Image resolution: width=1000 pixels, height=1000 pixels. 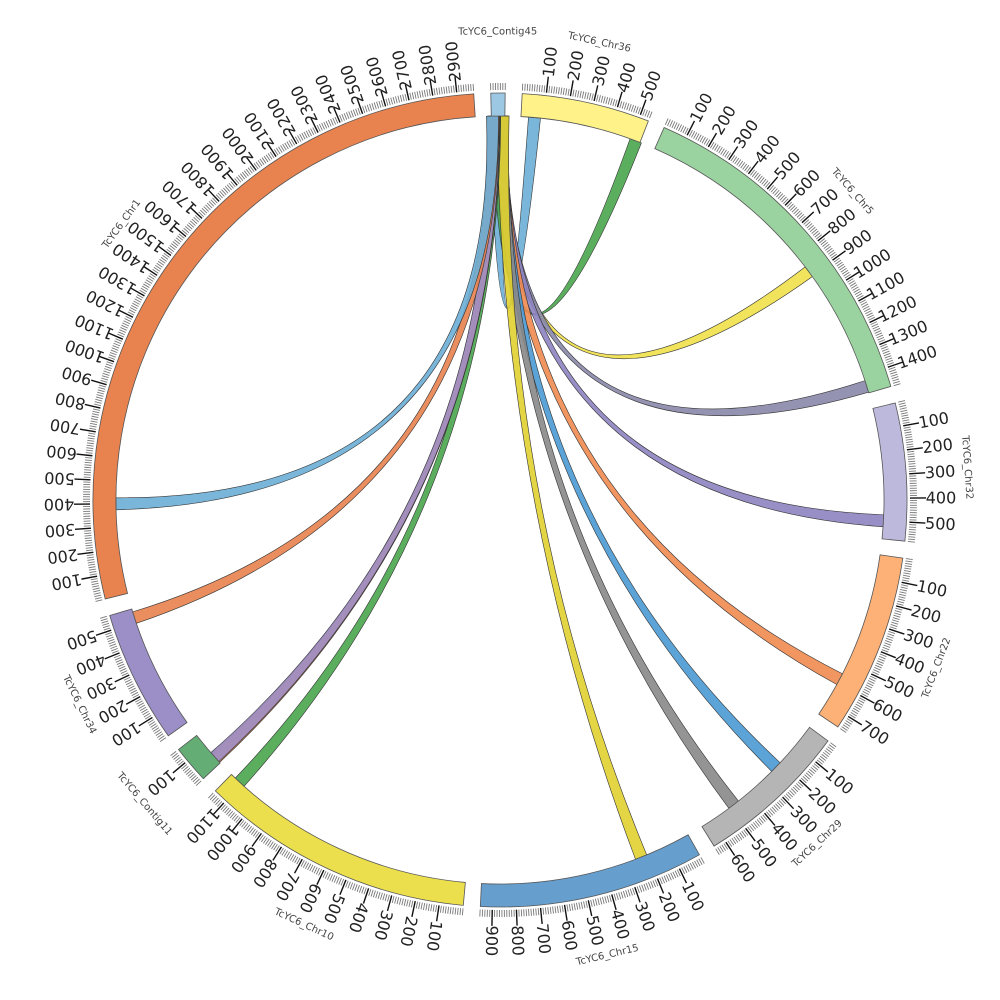 What do you see at coordinates (59, 478) in the screenshot?
I see `tick-label-tcyc6-chr1-500: 500` at bounding box center [59, 478].